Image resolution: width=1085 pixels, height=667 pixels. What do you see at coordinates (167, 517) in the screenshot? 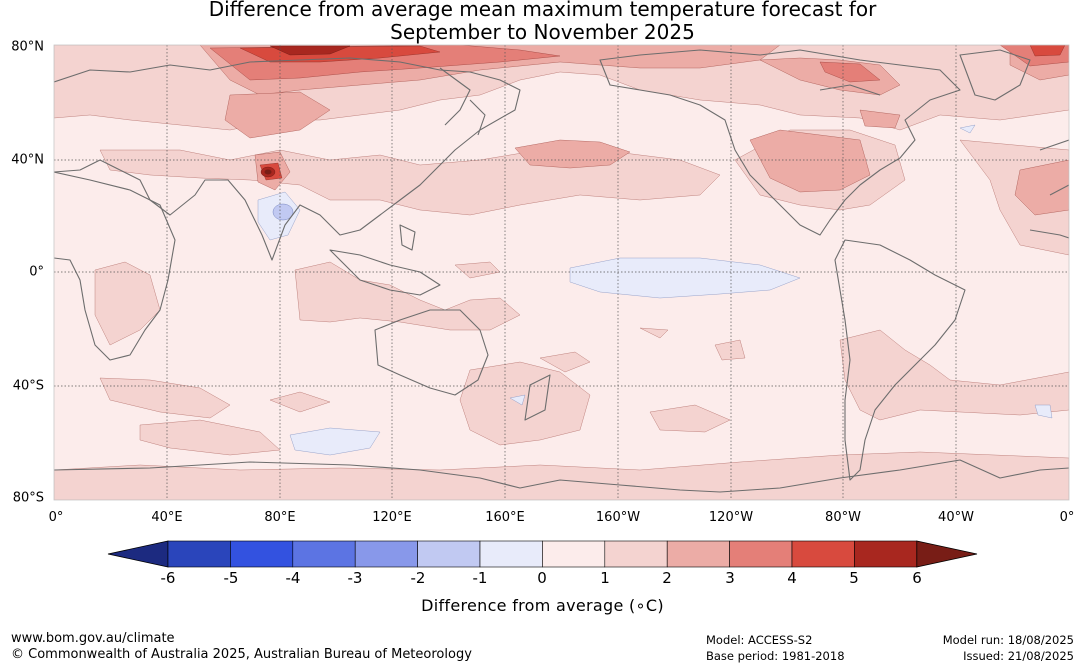
I see `lon-label-40e: 40°E` at bounding box center [167, 517].